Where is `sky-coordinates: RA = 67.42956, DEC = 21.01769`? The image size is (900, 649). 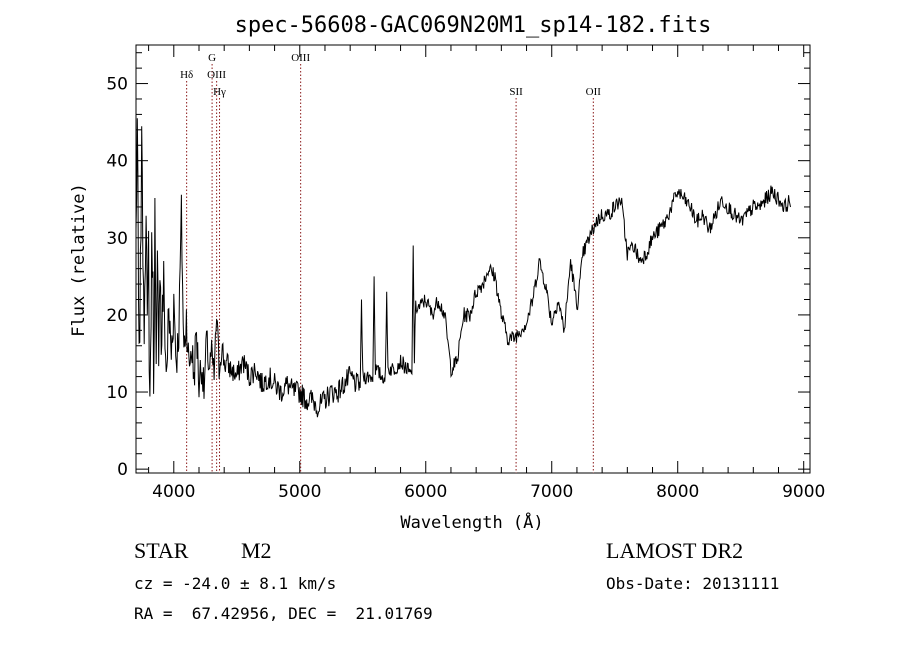 sky-coordinates: RA = 67.42956, DEC = 21.01769 is located at coordinates (283, 613).